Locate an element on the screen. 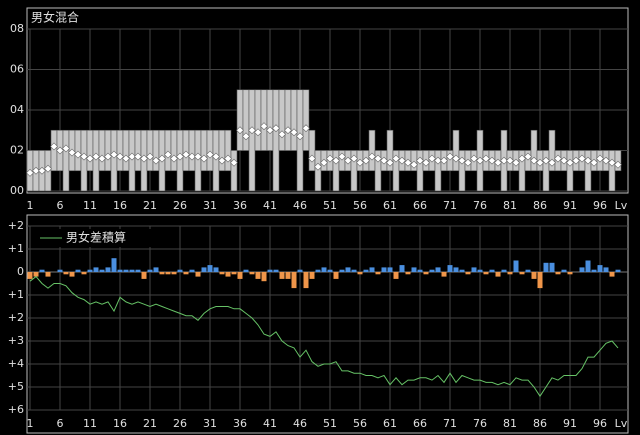 The height and width of the screenshot is (435, 640). y-tick-label: +3 is located at coordinates (16, 340).